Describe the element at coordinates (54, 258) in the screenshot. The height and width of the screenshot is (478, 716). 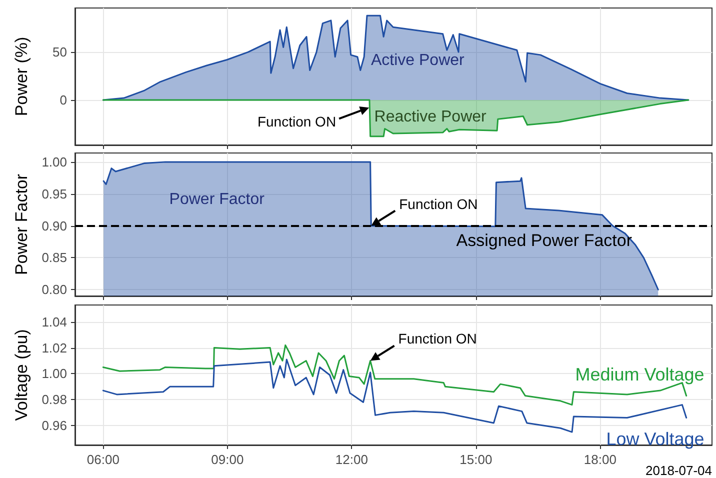
I see `y-tick-label: 0.85` at that location.